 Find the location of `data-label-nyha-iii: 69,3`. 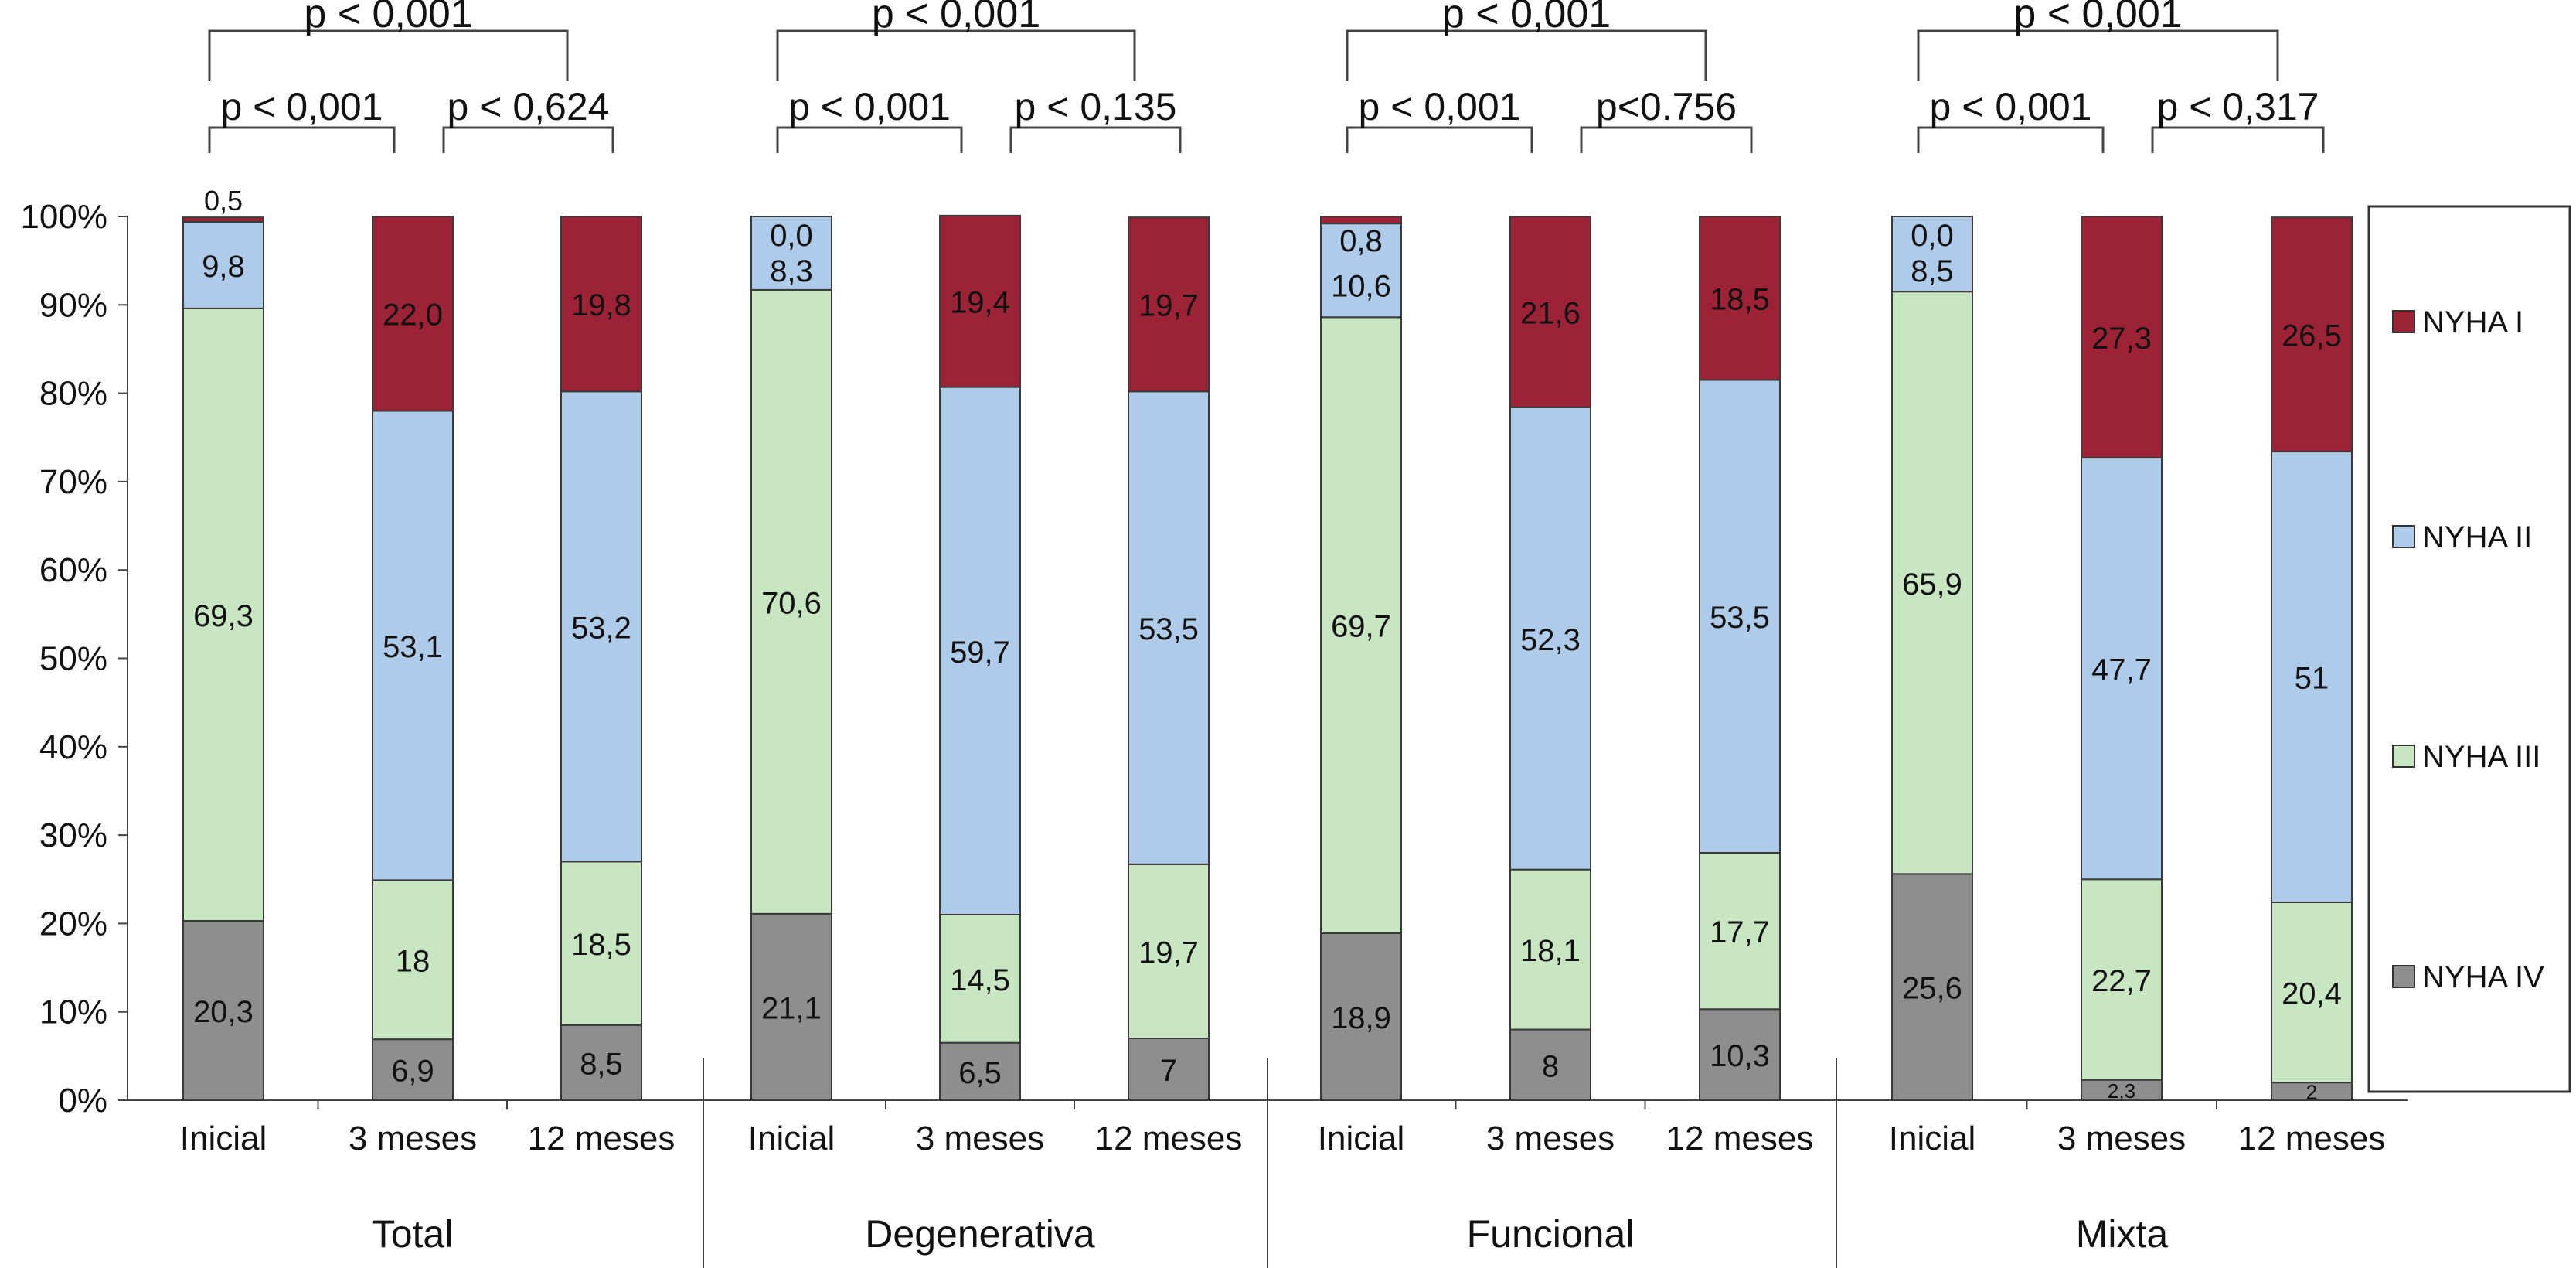

data-label-nyha-iii: 69,3 is located at coordinates (223, 616).